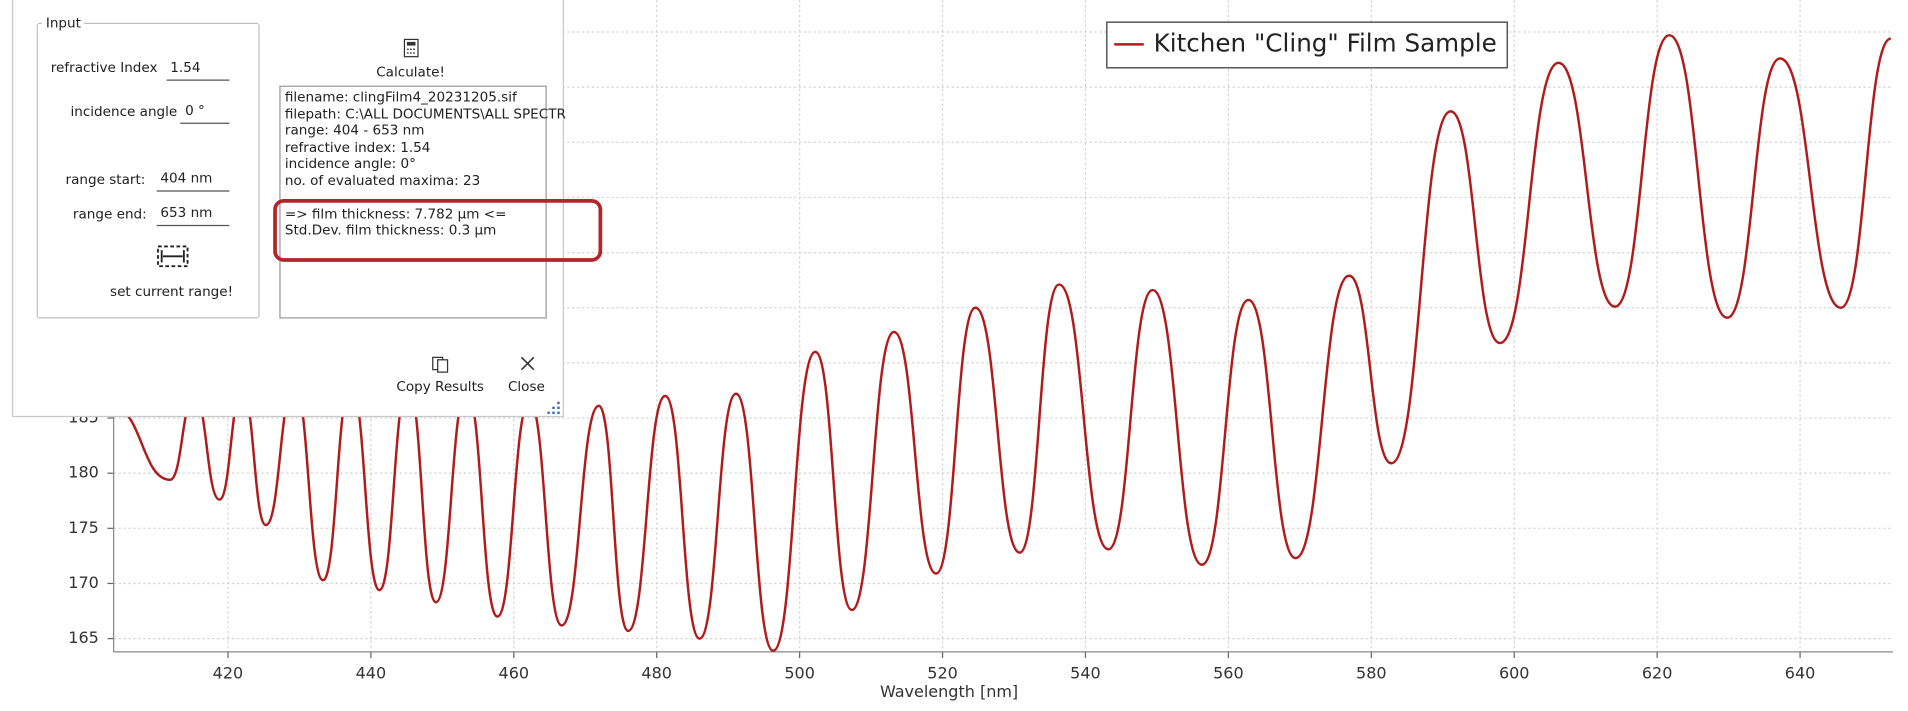  Describe the element at coordinates (1371, 673) in the screenshot. I see `x-tick-label: 580` at that location.